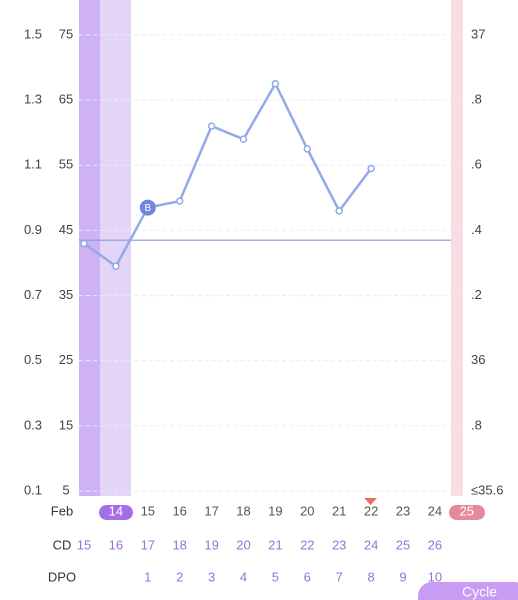 Image resolution: width=518 pixels, height=600 pixels. What do you see at coordinates (211, 576) in the screenshot?
I see `dpo-label: 3` at bounding box center [211, 576].